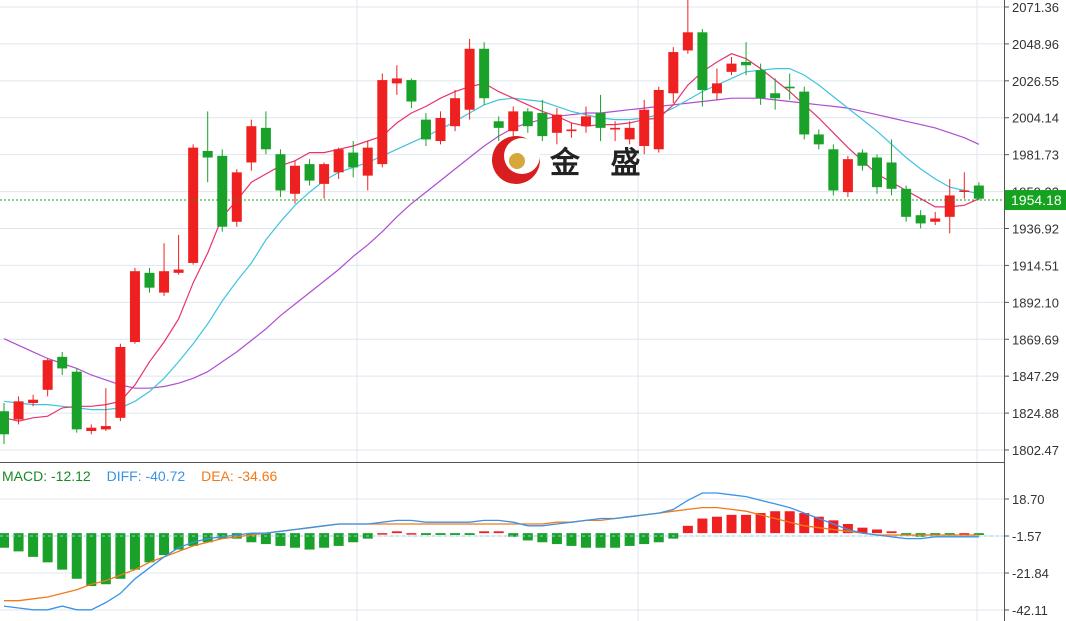  I want to click on watermark: 金 盛, so click(570, 160).